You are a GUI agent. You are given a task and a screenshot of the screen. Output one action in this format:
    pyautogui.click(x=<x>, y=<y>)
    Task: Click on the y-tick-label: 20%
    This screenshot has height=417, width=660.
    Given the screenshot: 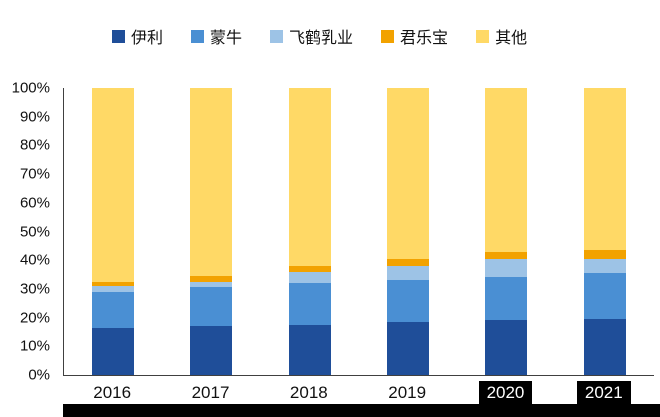 What is the action you would take?
    pyautogui.click(x=34, y=318)
    